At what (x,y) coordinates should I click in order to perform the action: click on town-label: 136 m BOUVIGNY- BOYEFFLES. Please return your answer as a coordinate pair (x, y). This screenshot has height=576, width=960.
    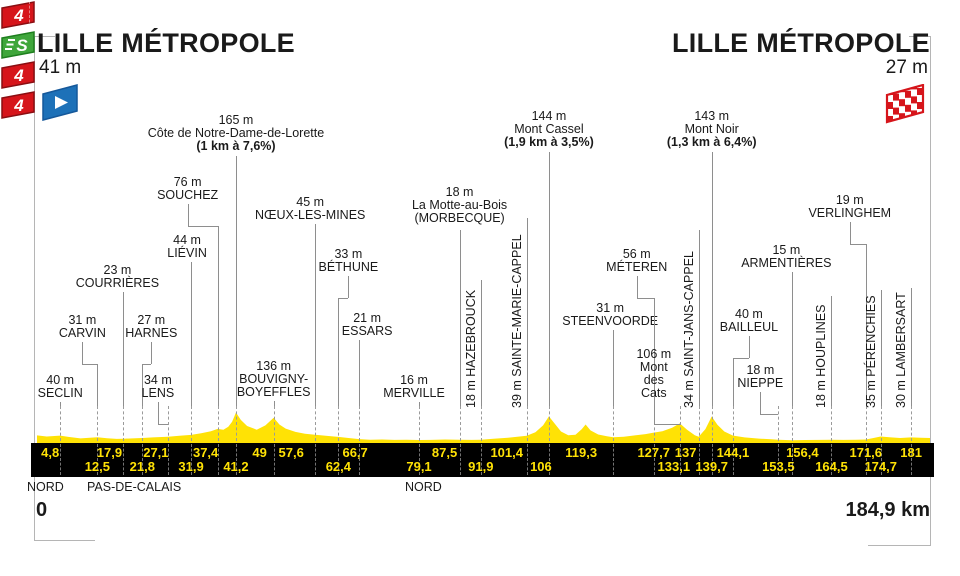
    Looking at the image, I should click on (274, 379).